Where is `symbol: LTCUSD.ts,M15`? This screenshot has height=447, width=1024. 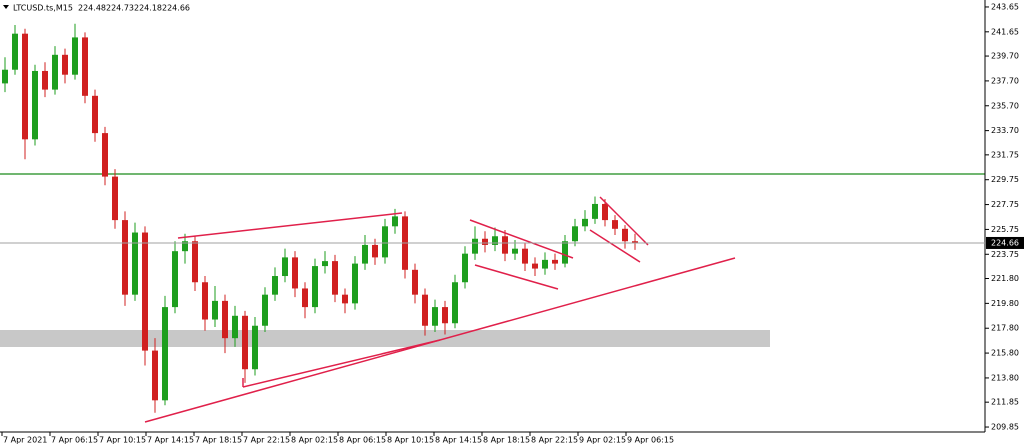
symbol: LTCUSD.ts,M15 is located at coordinates (43, 8).